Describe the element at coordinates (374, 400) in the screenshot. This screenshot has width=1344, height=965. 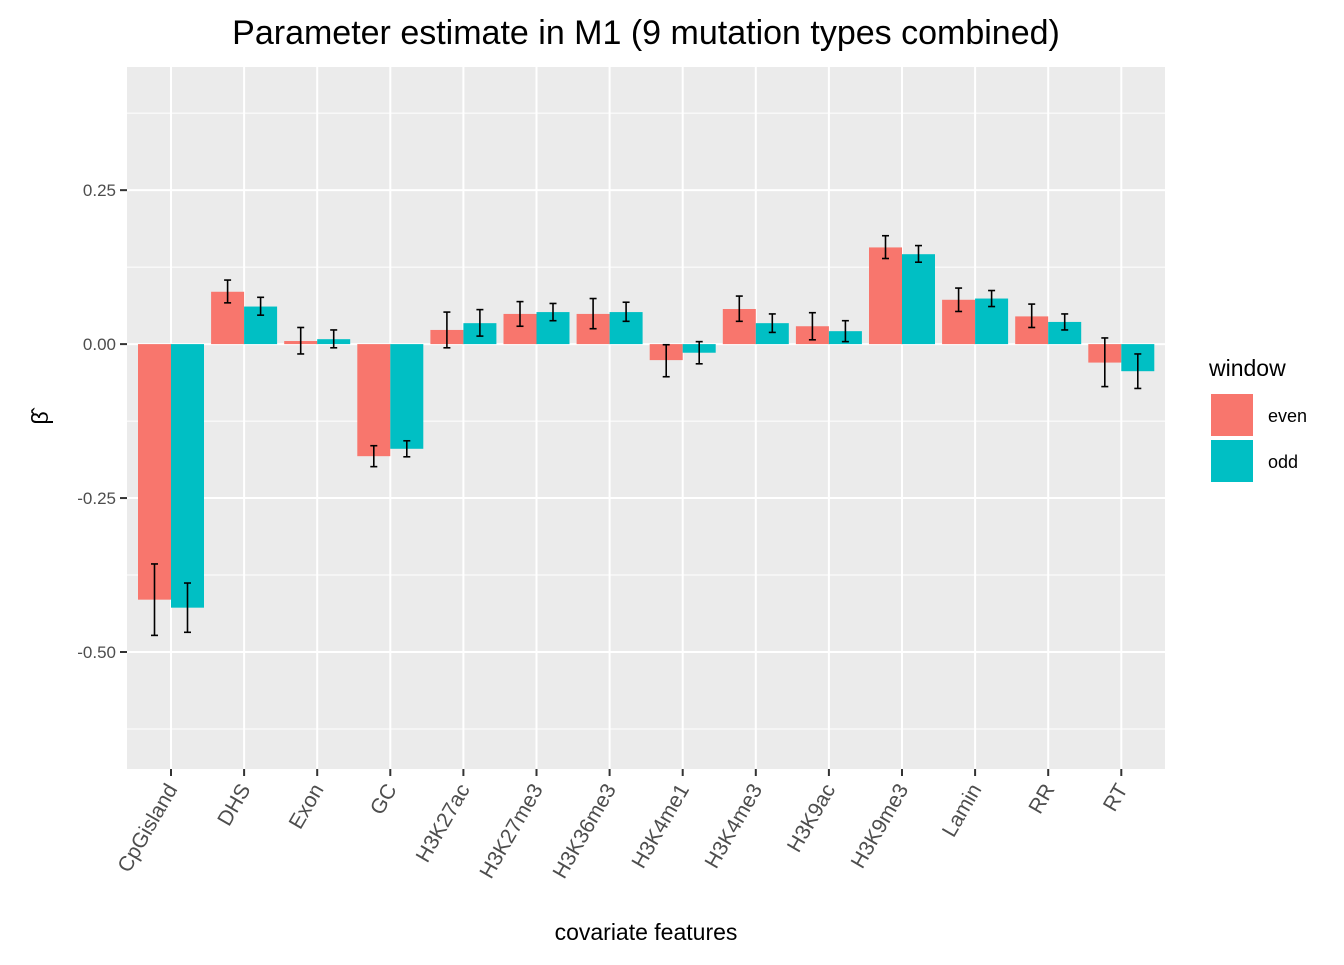
I see `bar-even-GC` at that location.